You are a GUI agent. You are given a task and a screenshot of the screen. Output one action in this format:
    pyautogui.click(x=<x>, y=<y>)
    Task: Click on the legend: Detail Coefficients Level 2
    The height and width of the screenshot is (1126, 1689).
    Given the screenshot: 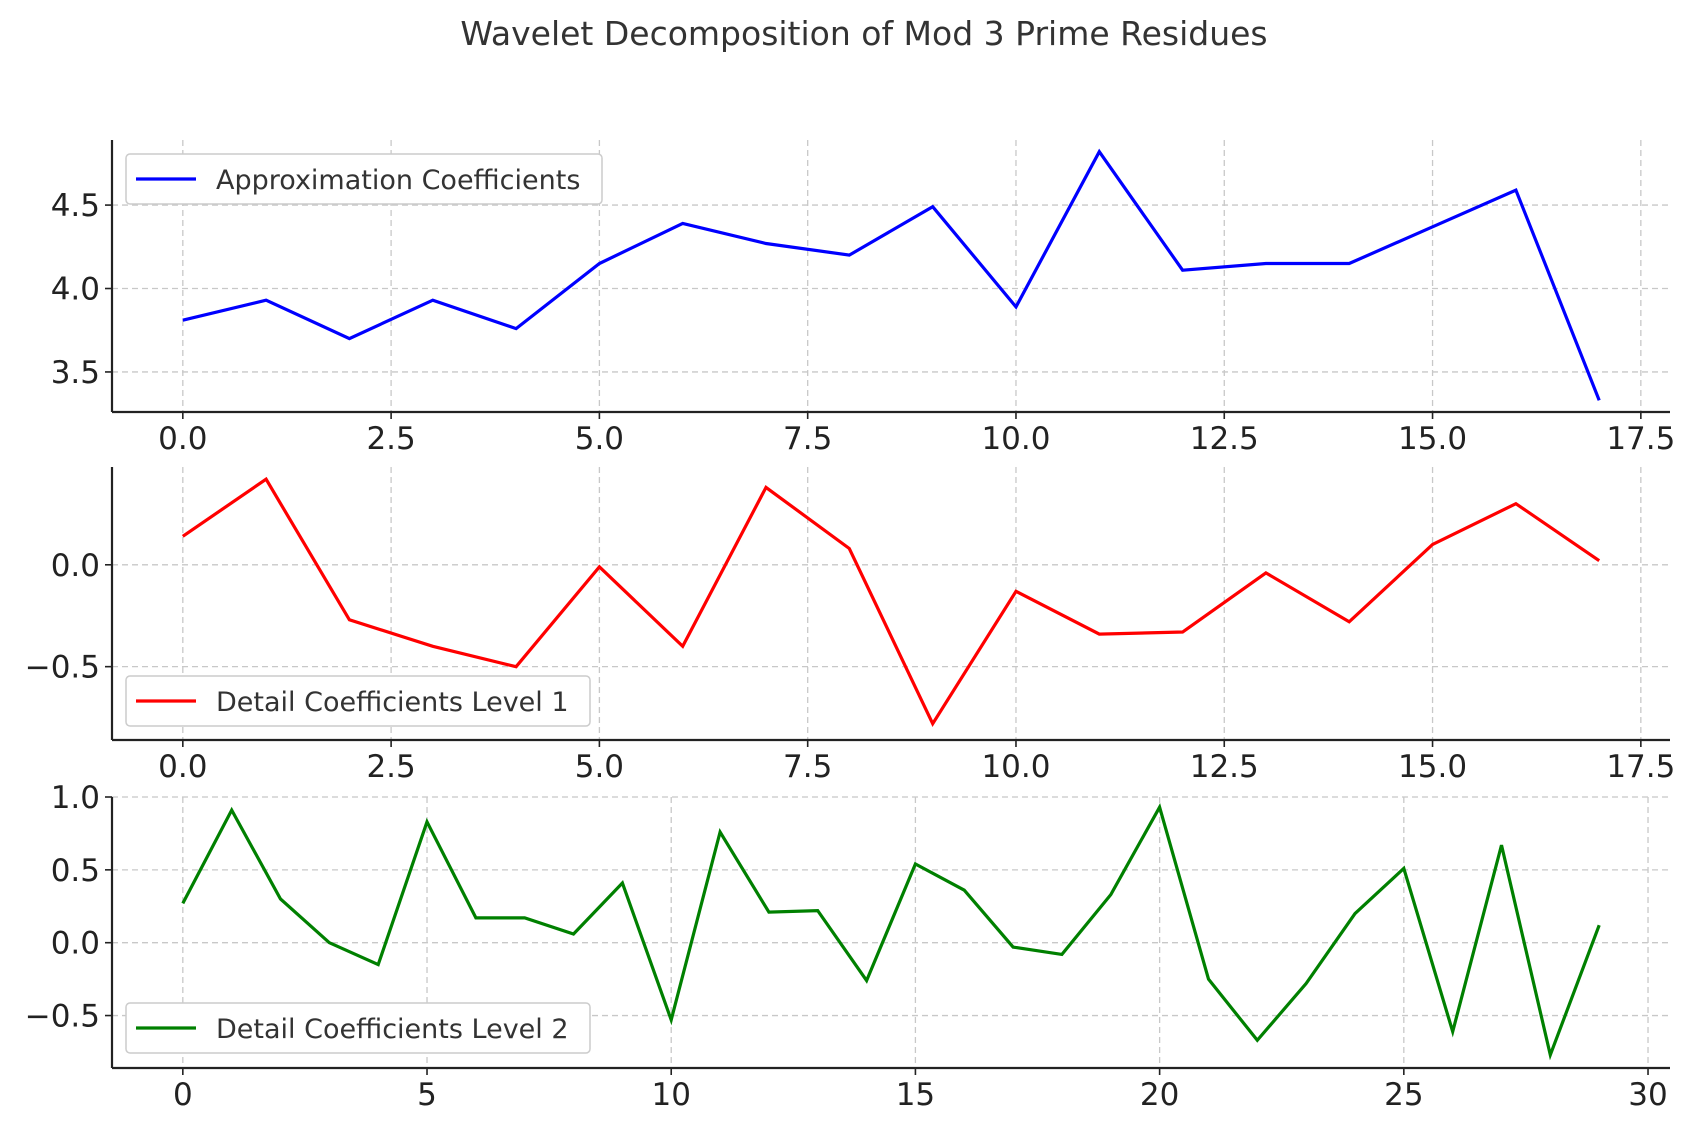 What is the action you would take?
    pyautogui.click(x=358, y=1028)
    